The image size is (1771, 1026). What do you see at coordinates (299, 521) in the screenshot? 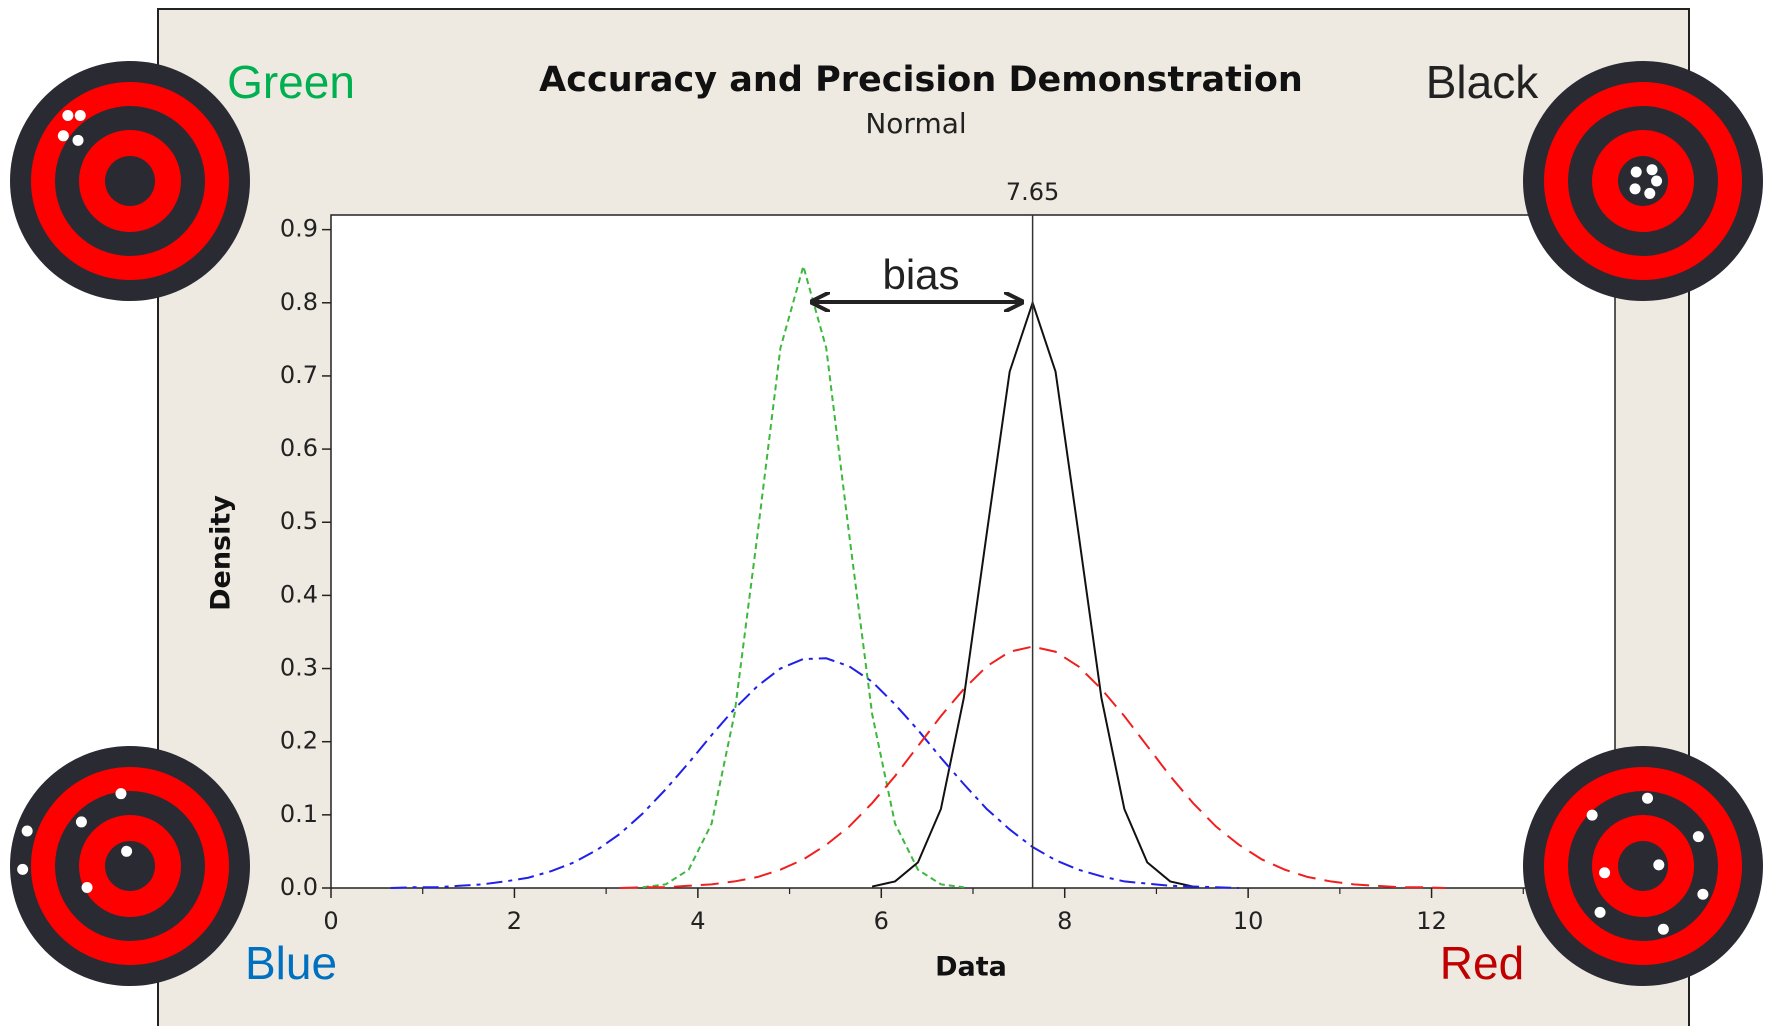
I see `y-tick-label: 0.5` at bounding box center [299, 521].